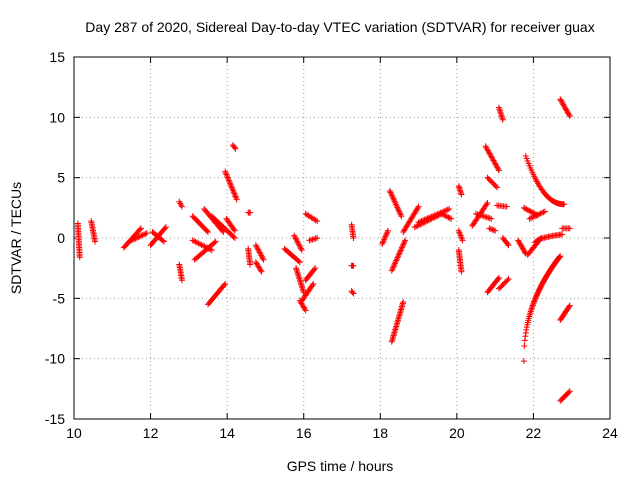  I want to click on x-tick-label: 22, so click(534, 433).